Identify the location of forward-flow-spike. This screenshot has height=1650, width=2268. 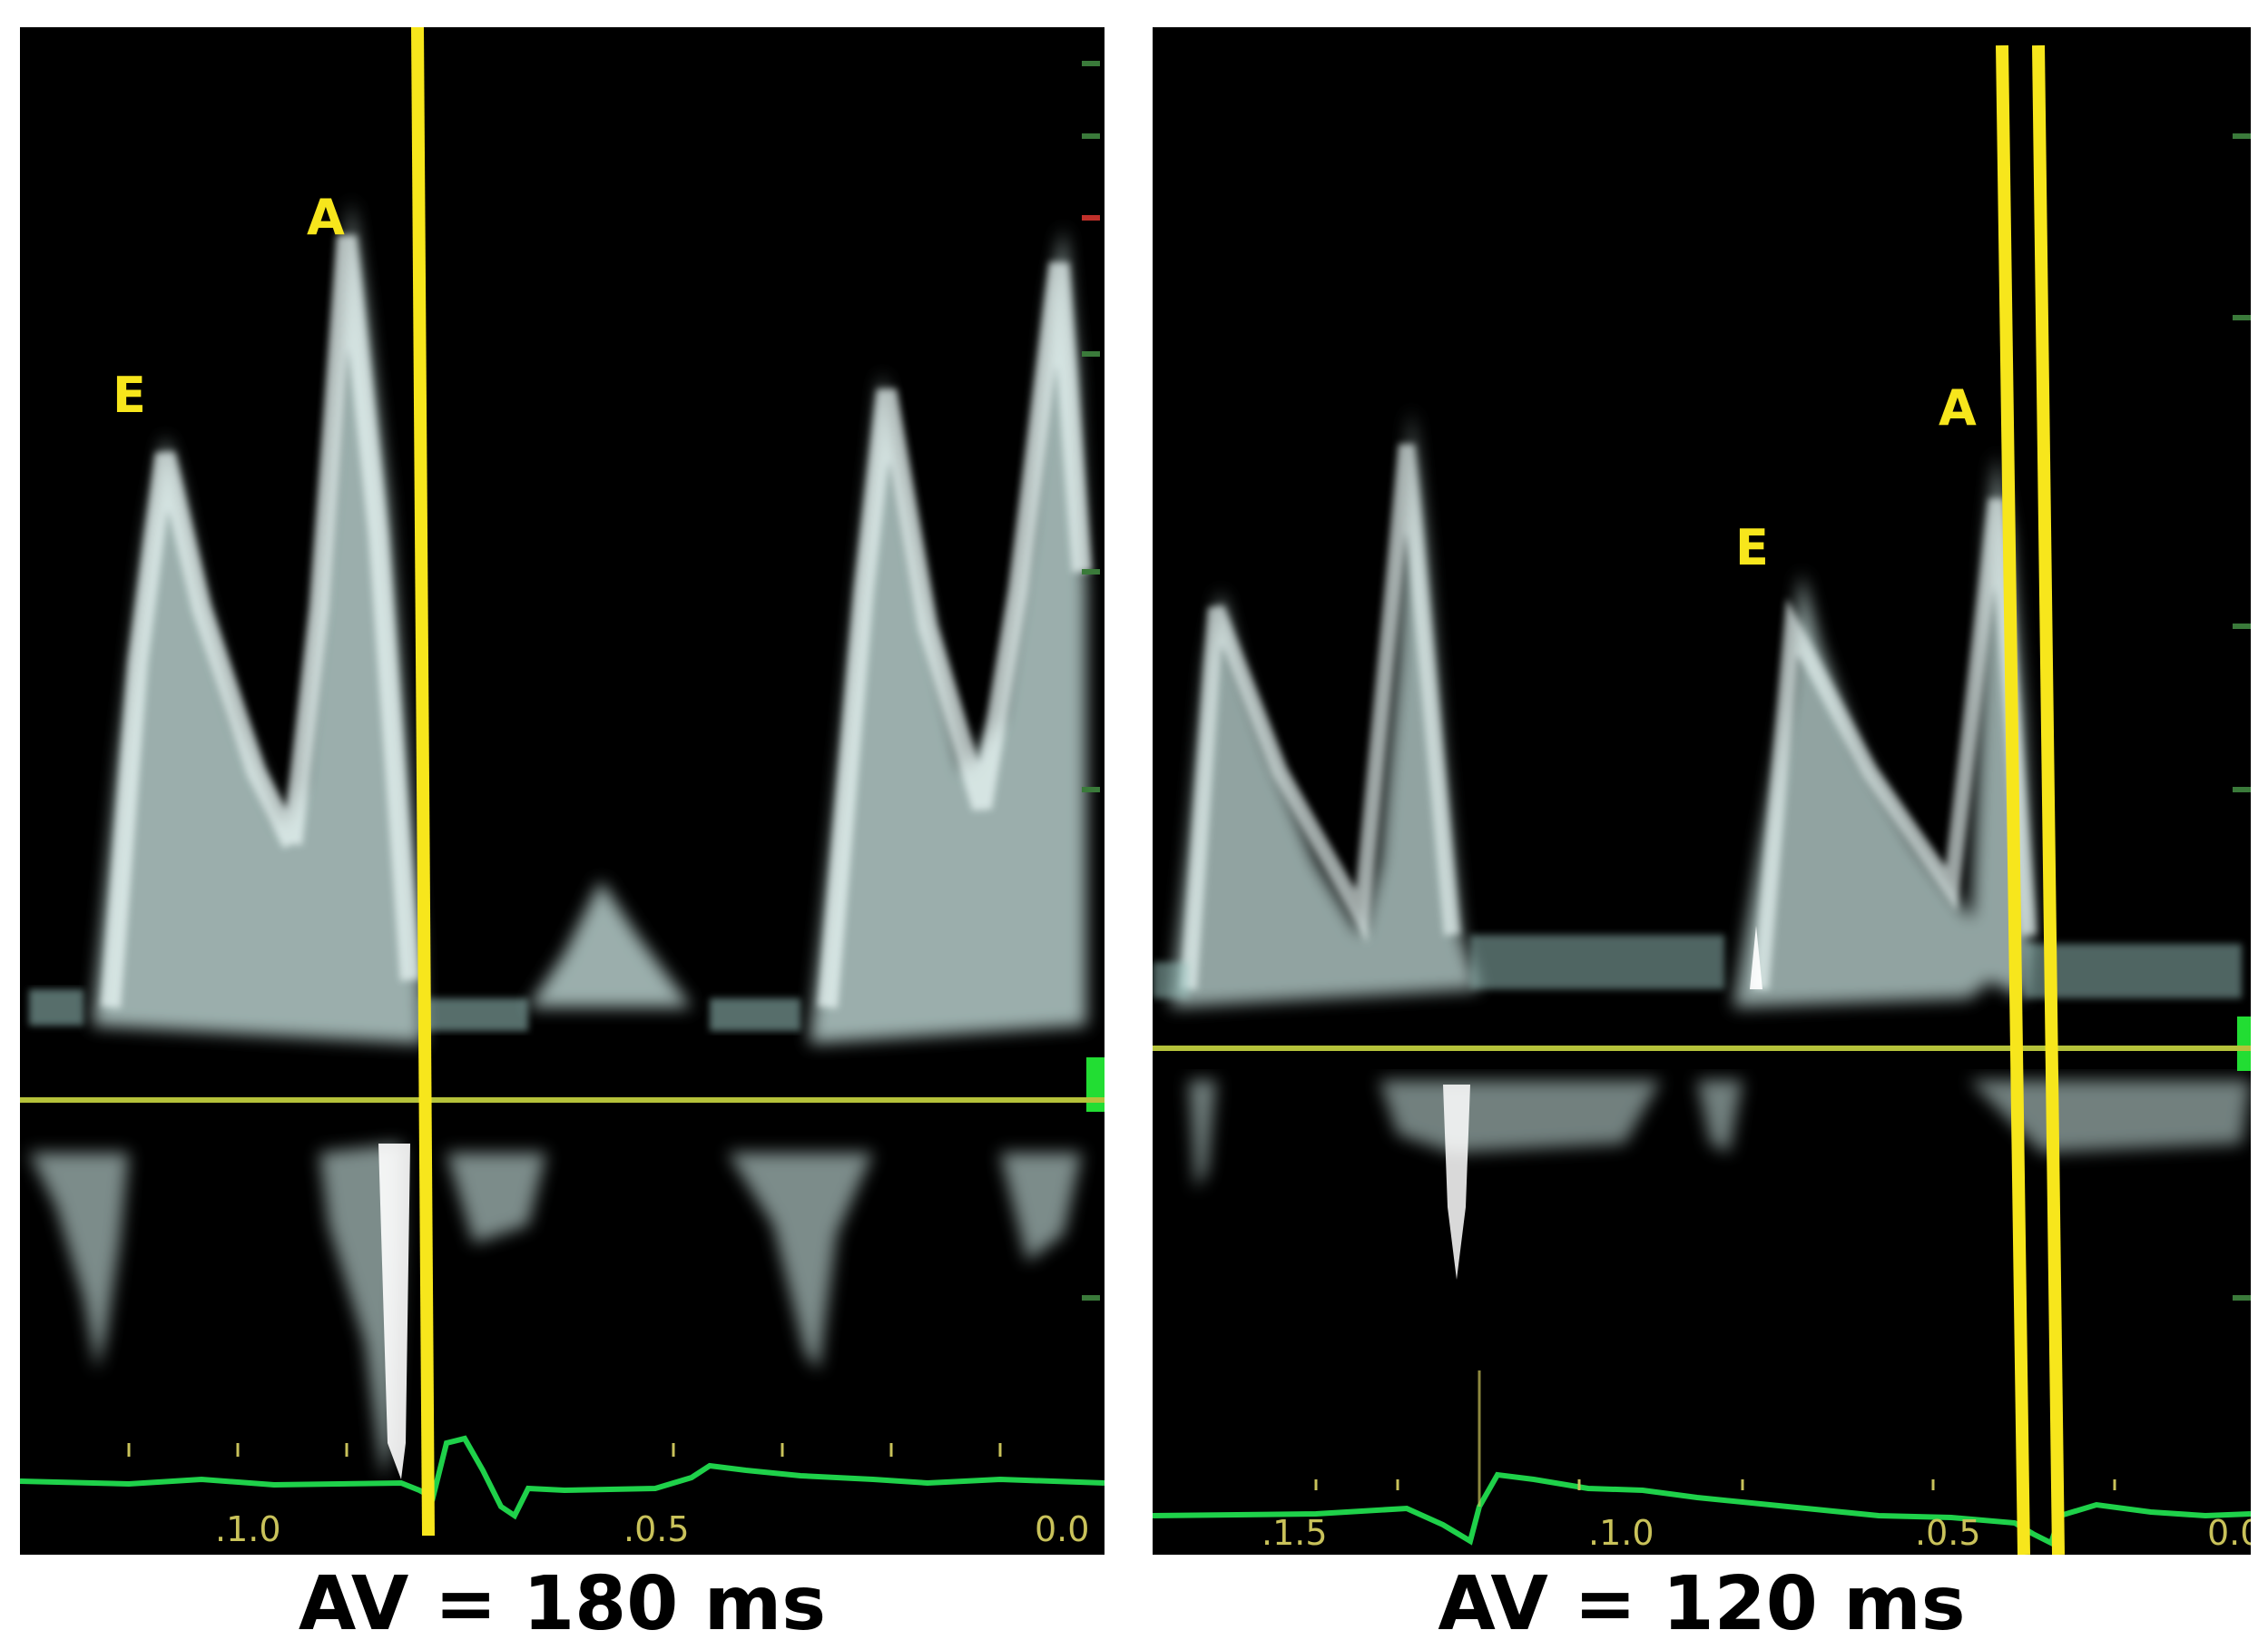
(1756, 957).